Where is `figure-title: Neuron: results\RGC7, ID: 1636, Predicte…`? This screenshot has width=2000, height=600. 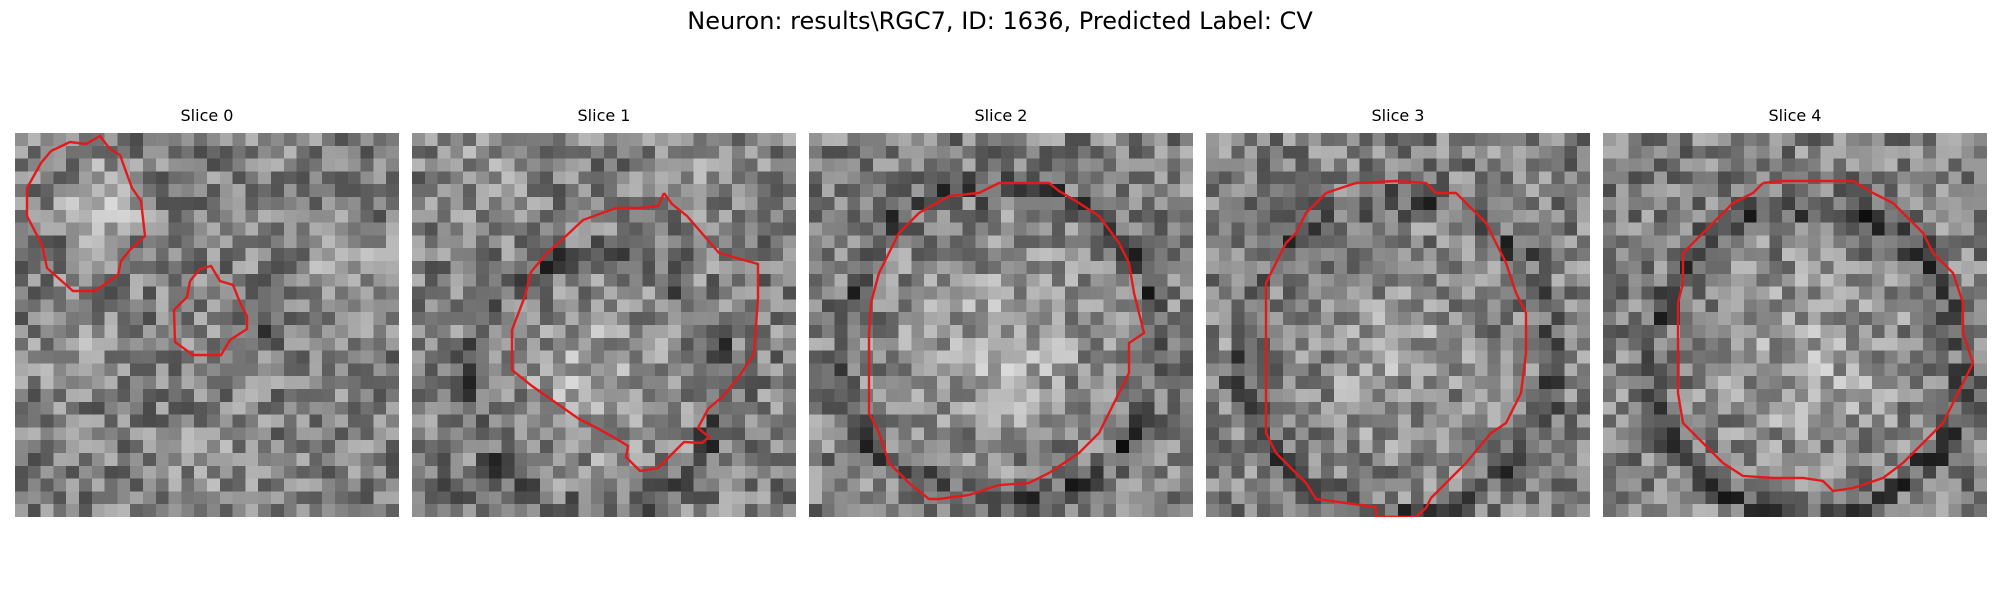
figure-title: Neuron: results\RGC7, ID: 1636, Predicte… is located at coordinates (1000, 21).